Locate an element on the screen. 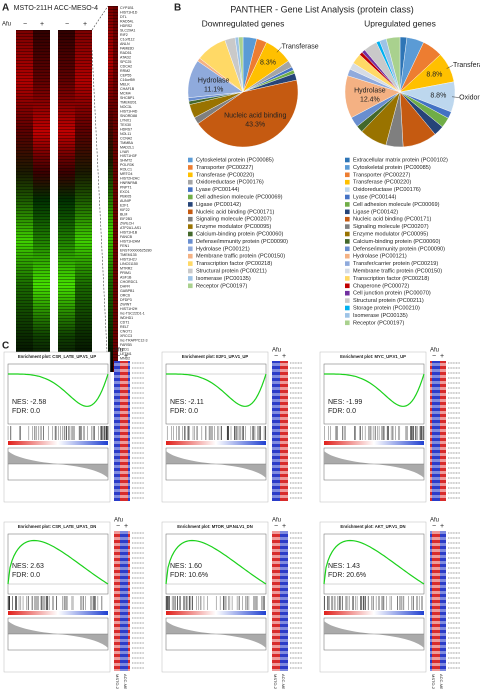 This screenshot has width=480, height=689. gene-name: MND2 is located at coordinates (125, 358).